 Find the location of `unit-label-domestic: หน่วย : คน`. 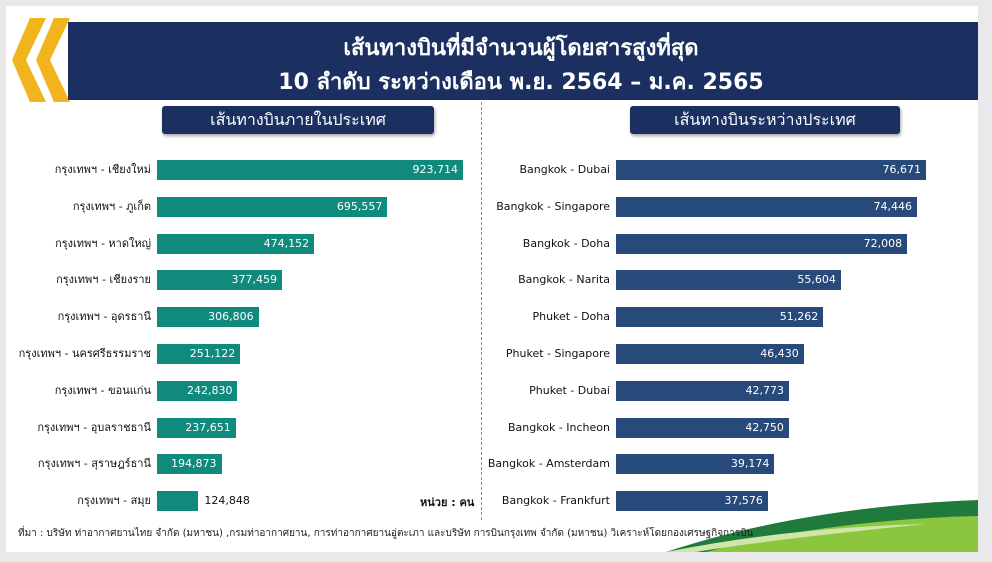

unit-label-domestic: หน่วย : คน is located at coordinates (447, 502).